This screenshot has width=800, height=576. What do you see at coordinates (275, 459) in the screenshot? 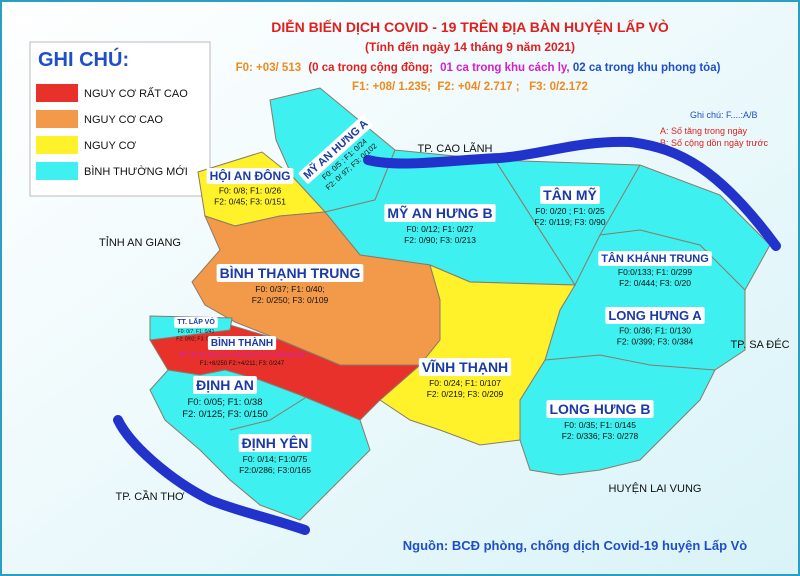
I see `case-line: F0: 0/14; F1:0/75` at bounding box center [275, 459].